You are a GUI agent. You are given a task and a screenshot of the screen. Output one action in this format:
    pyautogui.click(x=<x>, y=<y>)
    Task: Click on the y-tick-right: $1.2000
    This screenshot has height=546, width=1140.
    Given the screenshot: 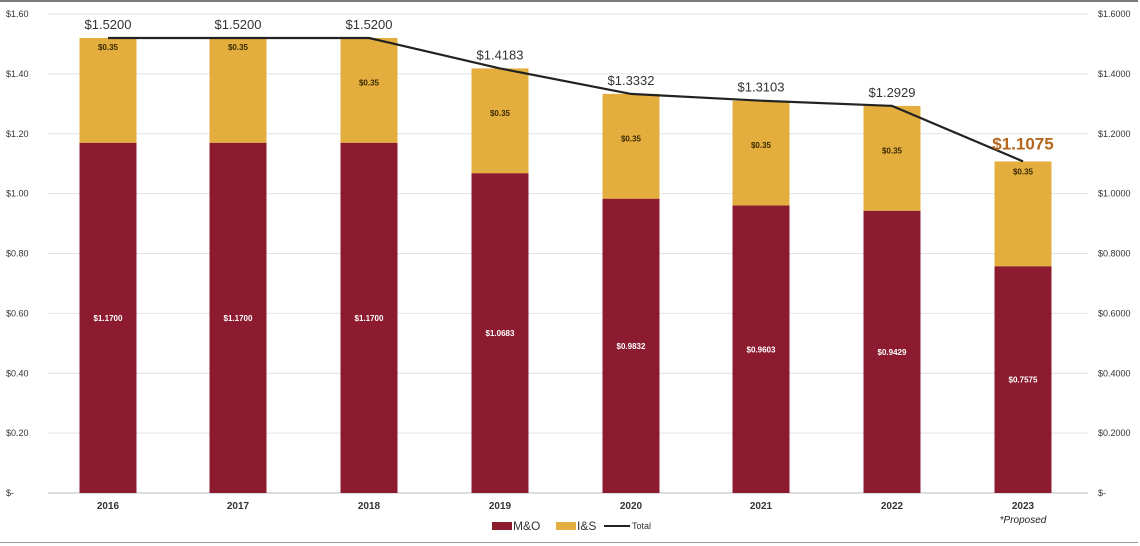 What is the action you would take?
    pyautogui.click(x=1114, y=134)
    